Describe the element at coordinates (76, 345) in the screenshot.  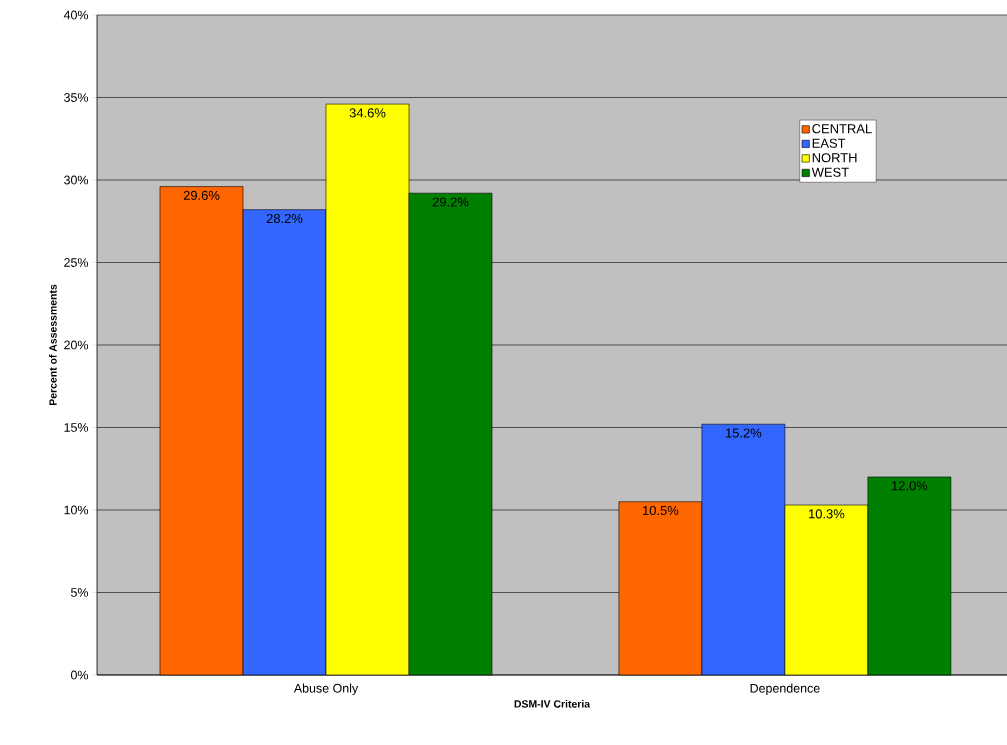
I see `y-tick-label: 20%` at that location.